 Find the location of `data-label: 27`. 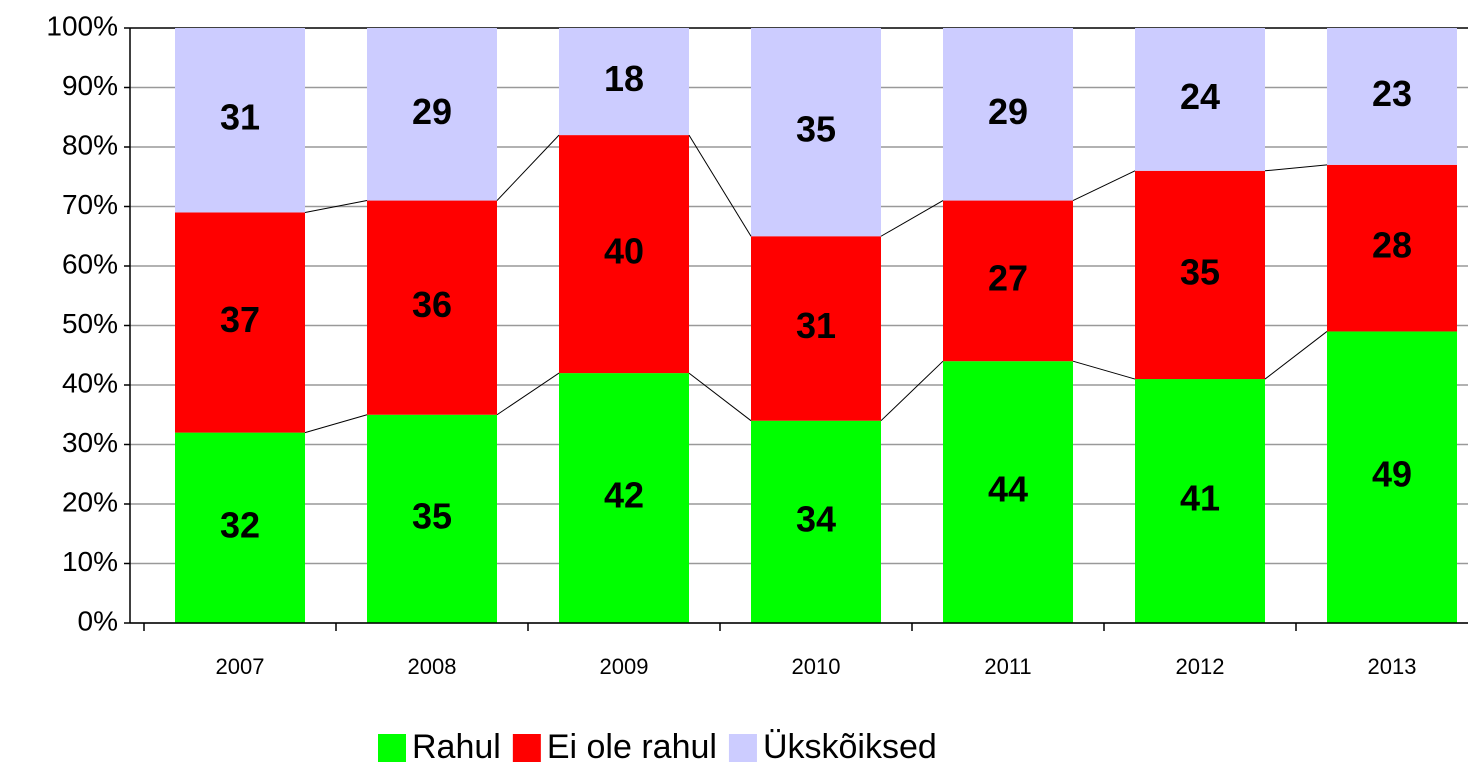

data-label: 27 is located at coordinates (1008, 277).